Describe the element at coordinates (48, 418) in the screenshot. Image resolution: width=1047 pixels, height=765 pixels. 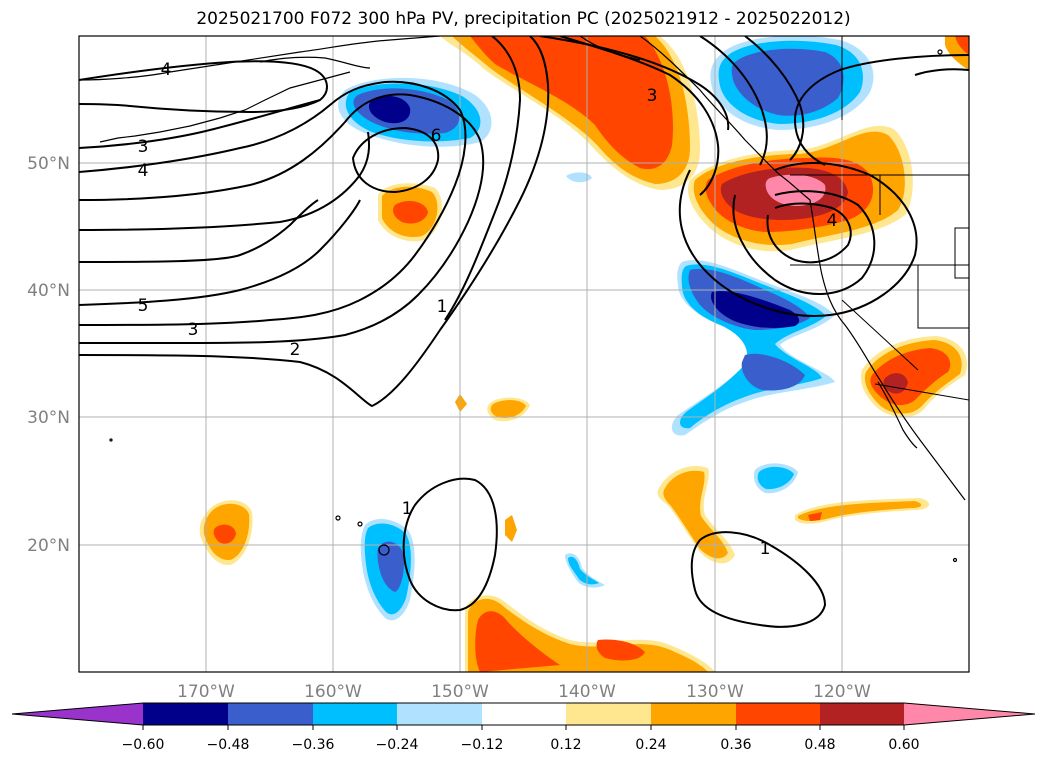
I see `lat-label: 30°N` at that location.